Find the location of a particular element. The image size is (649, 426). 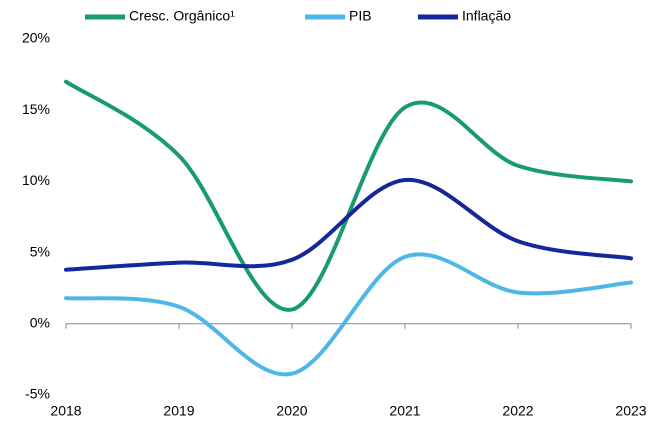

y-tick-label: 10% is located at coordinates (36, 180).